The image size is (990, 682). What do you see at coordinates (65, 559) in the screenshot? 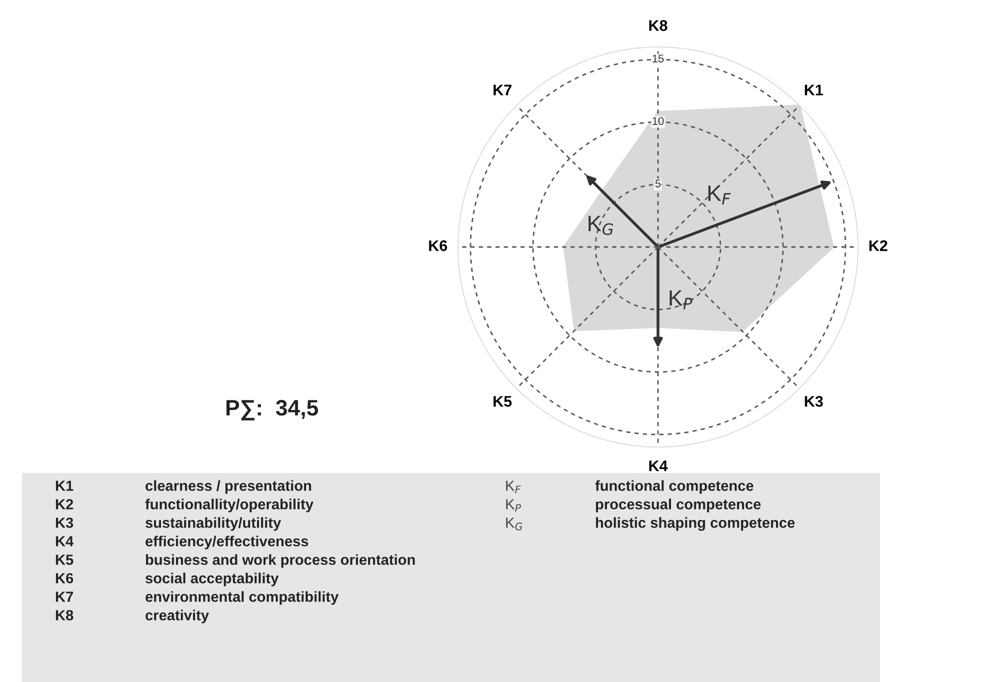
I see `text: K5` at bounding box center [65, 559].